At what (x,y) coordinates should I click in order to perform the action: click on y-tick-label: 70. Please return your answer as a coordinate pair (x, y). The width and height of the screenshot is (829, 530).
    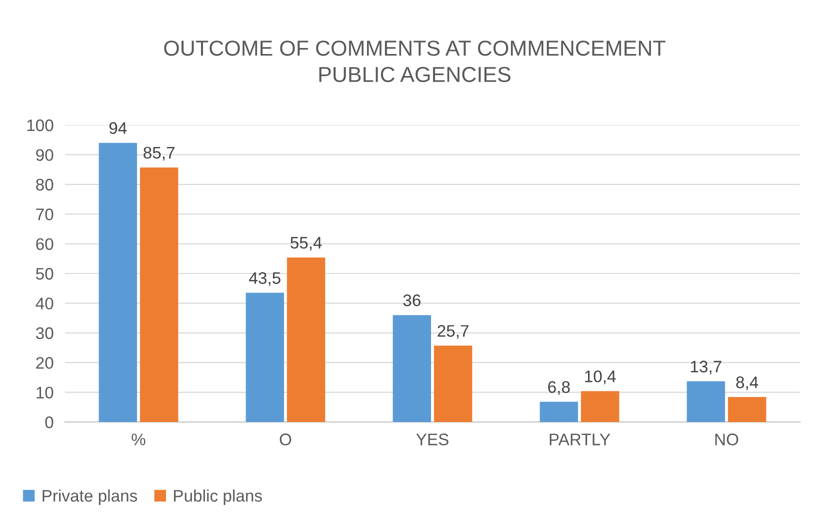
    Looking at the image, I should click on (45, 214).